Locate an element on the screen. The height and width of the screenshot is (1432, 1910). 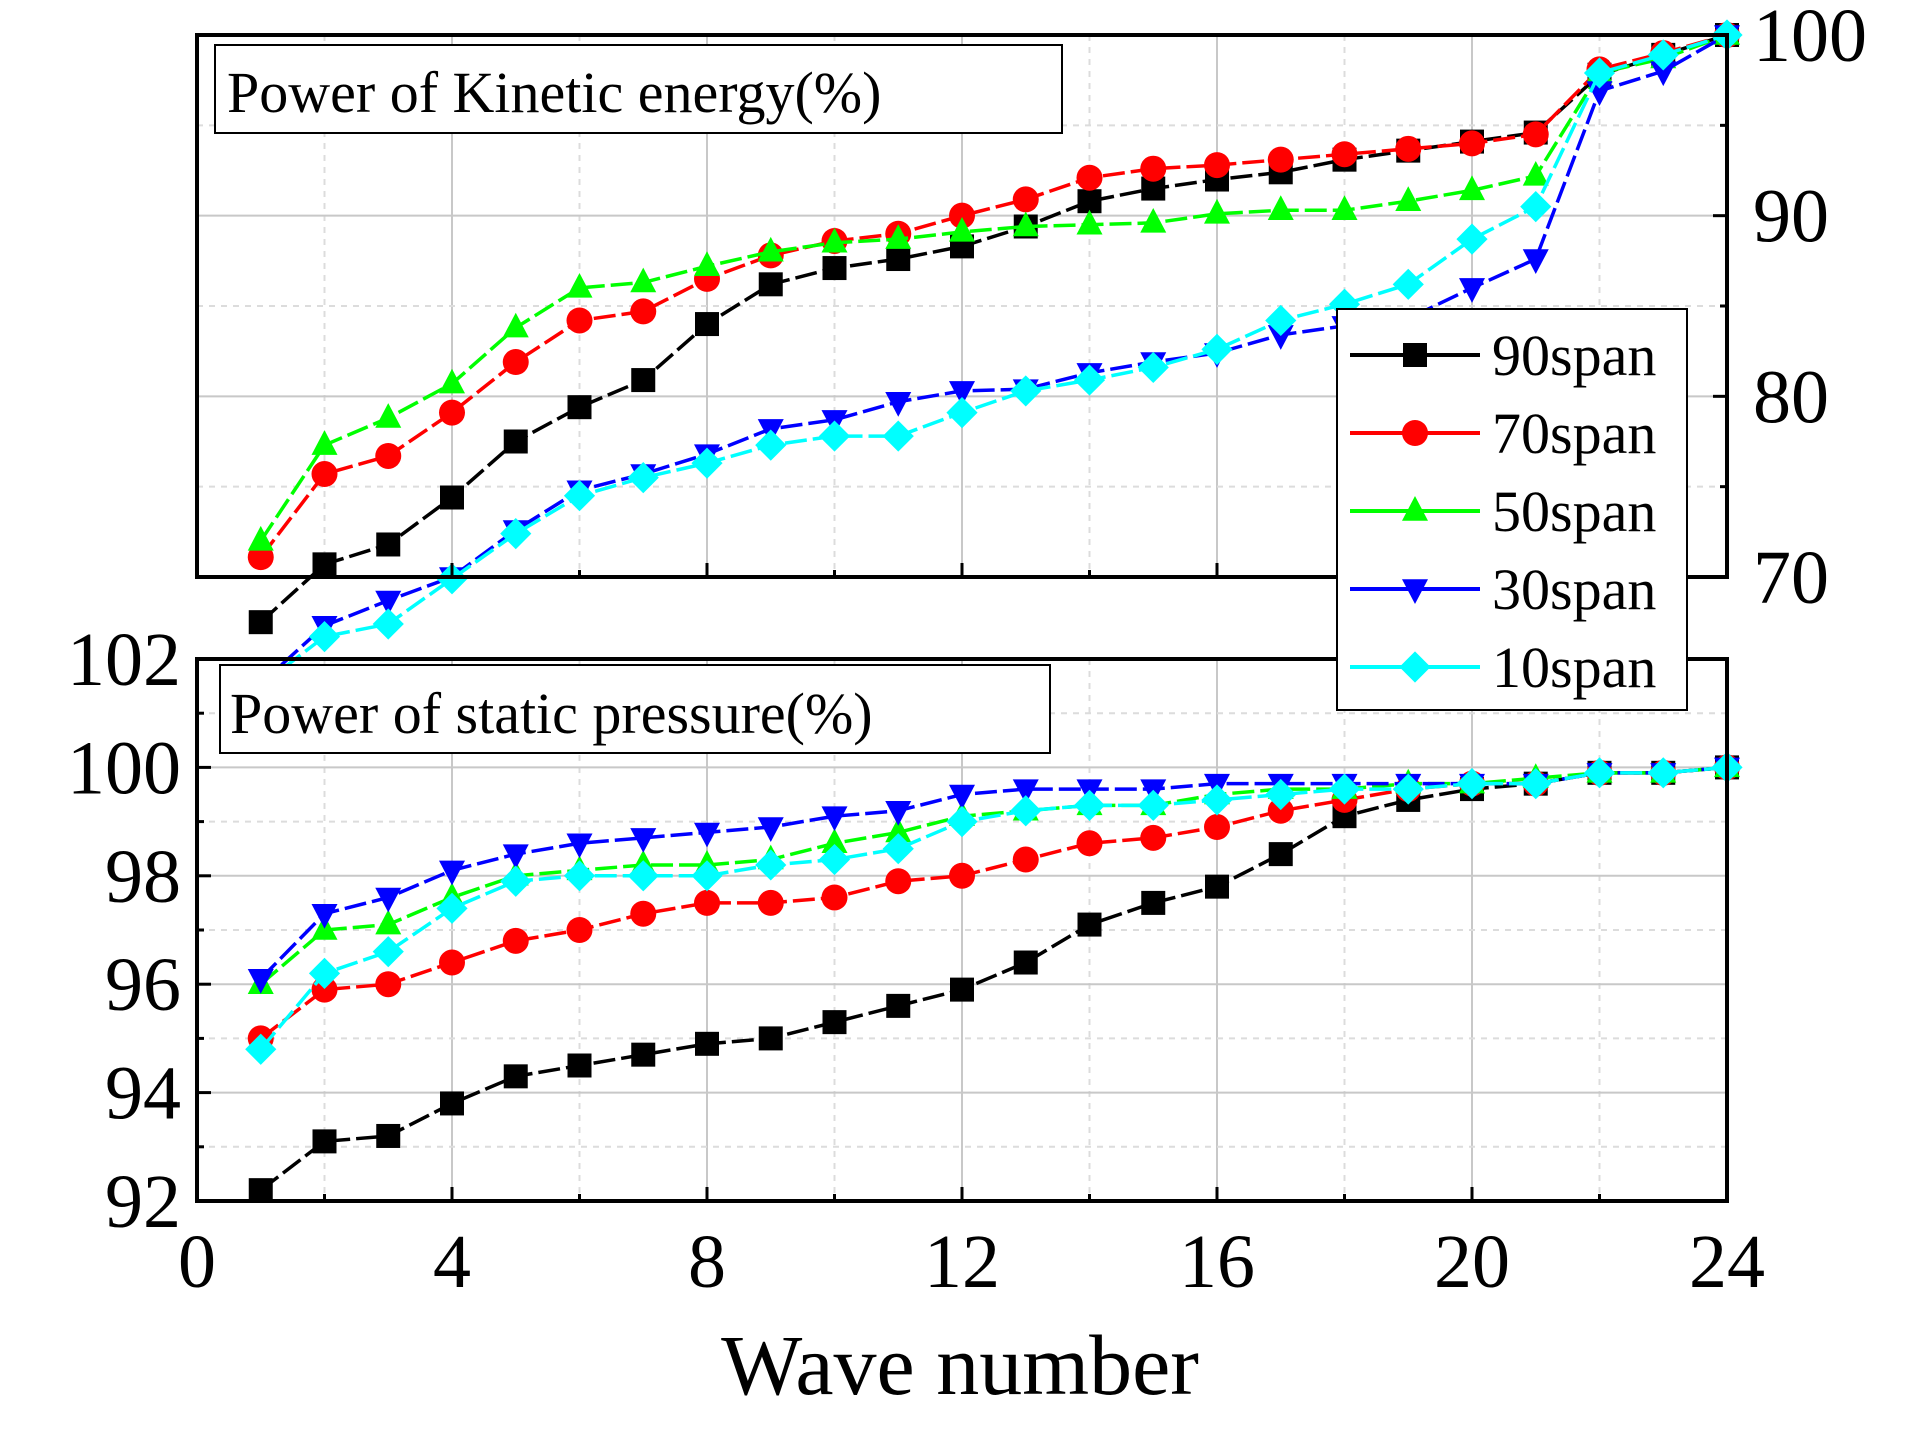
static-pressure-title: Power of static pressure(%) is located at coordinates (551, 713).